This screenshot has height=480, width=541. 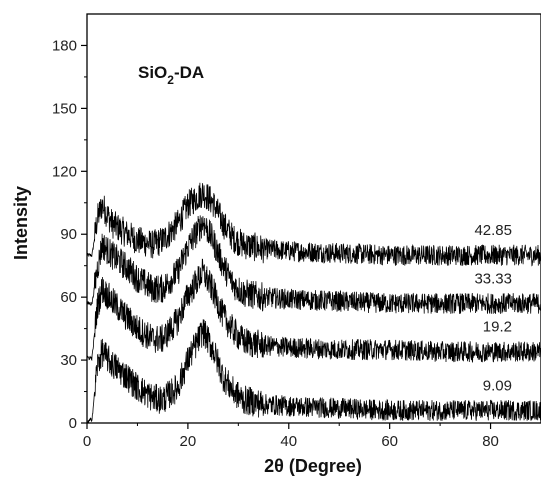 What do you see at coordinates (490, 441) in the screenshot?
I see `x-tick-label: 80` at bounding box center [490, 441].